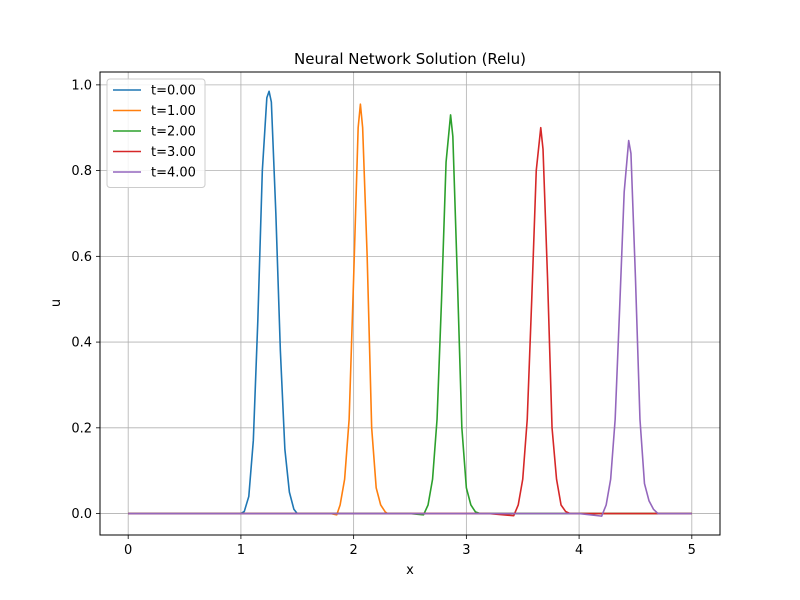 This screenshot has width=800, height=600. What do you see at coordinates (128, 550) in the screenshot?
I see `x-tick-label: 0` at bounding box center [128, 550].